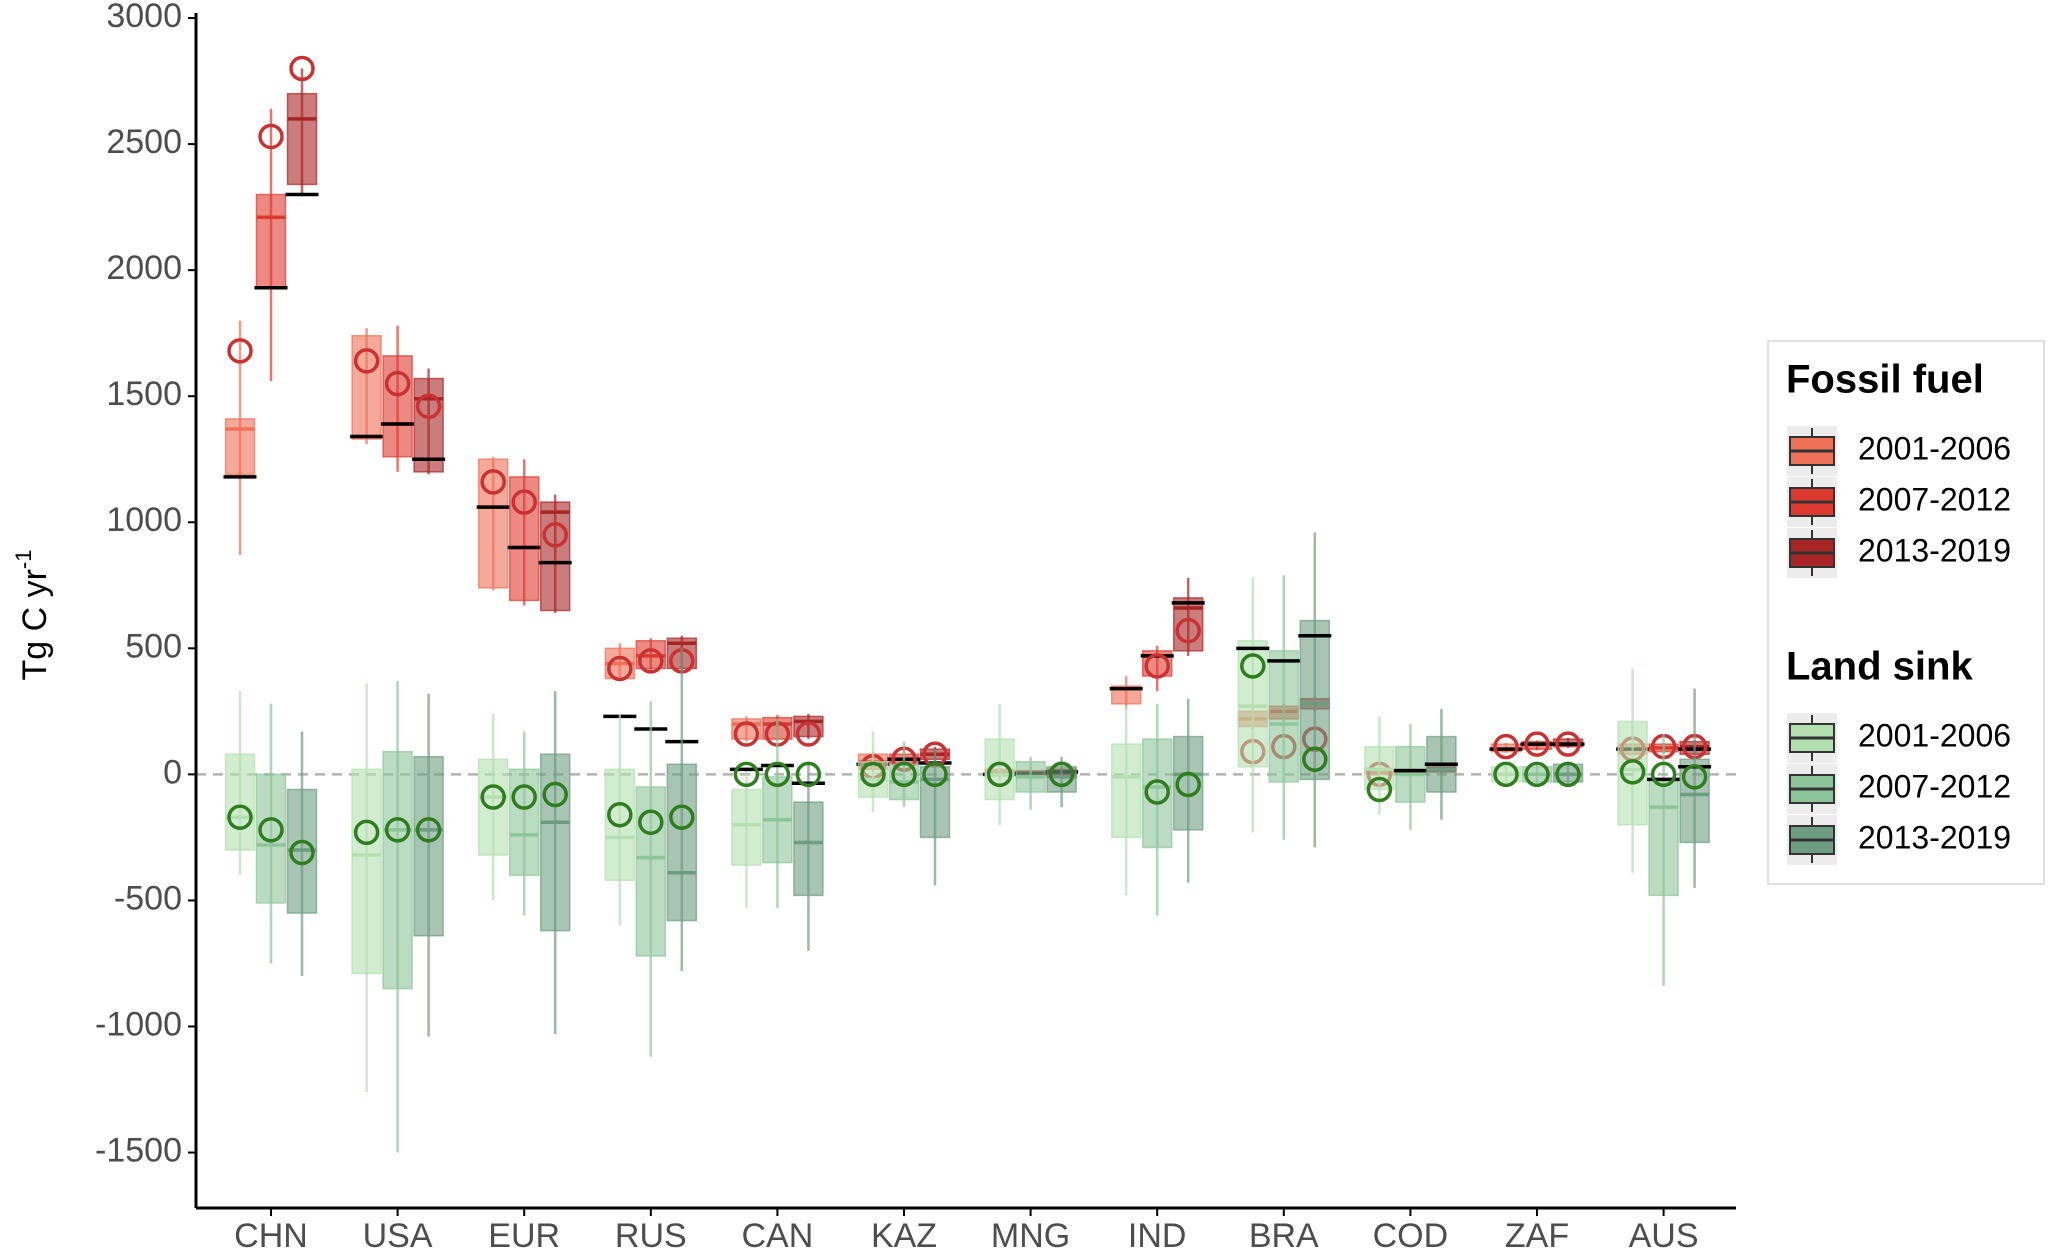  Describe the element at coordinates (144, 268) in the screenshot. I see `y-tick-label: 2000` at that location.